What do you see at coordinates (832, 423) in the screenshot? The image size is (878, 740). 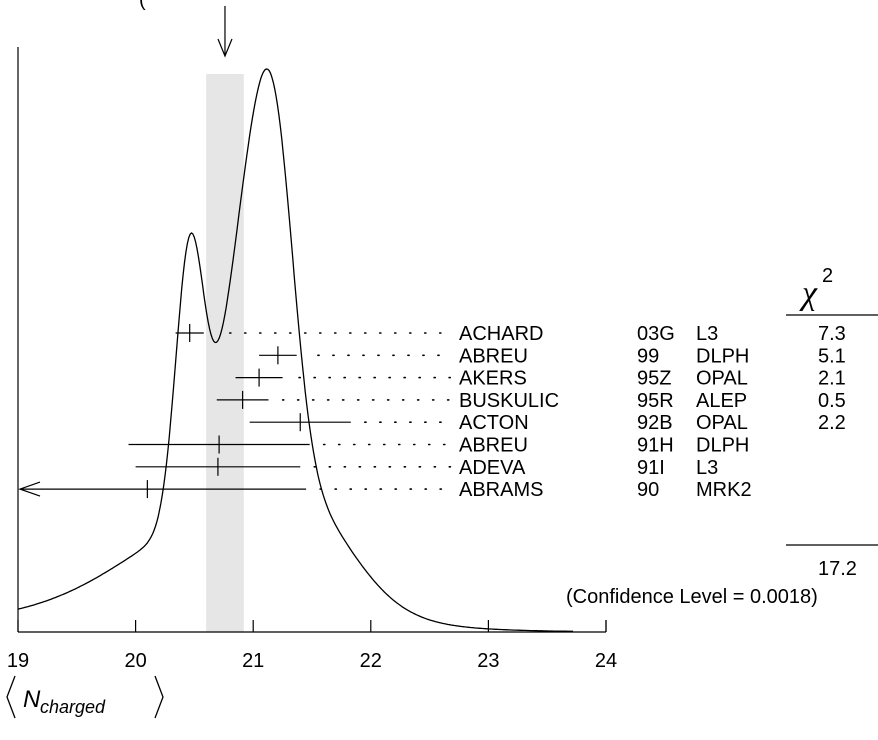 I see `measurement-chi2: 2.2` at bounding box center [832, 423].